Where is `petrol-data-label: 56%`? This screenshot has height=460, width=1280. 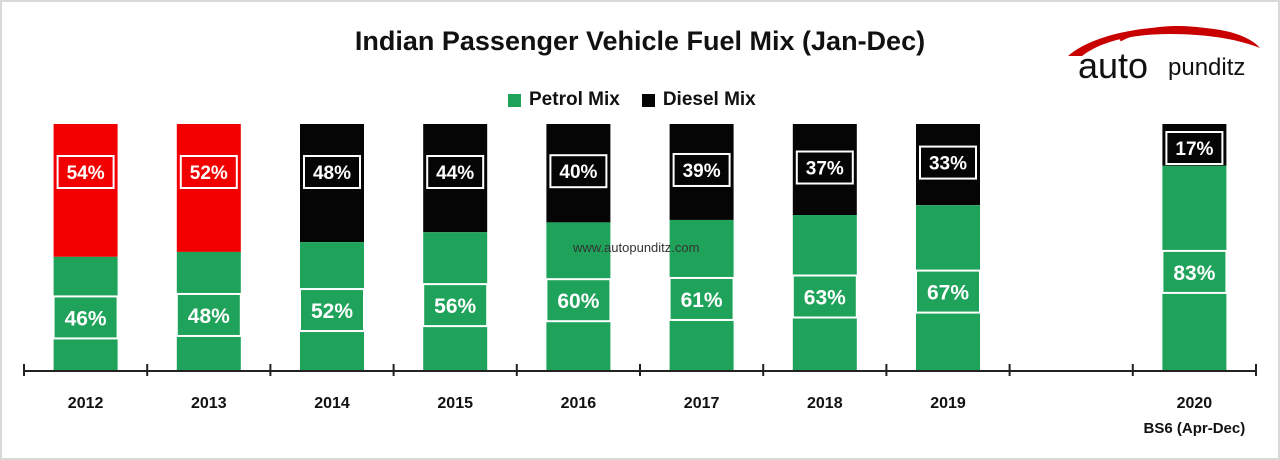
petrol-data-label: 56% is located at coordinates (455, 306).